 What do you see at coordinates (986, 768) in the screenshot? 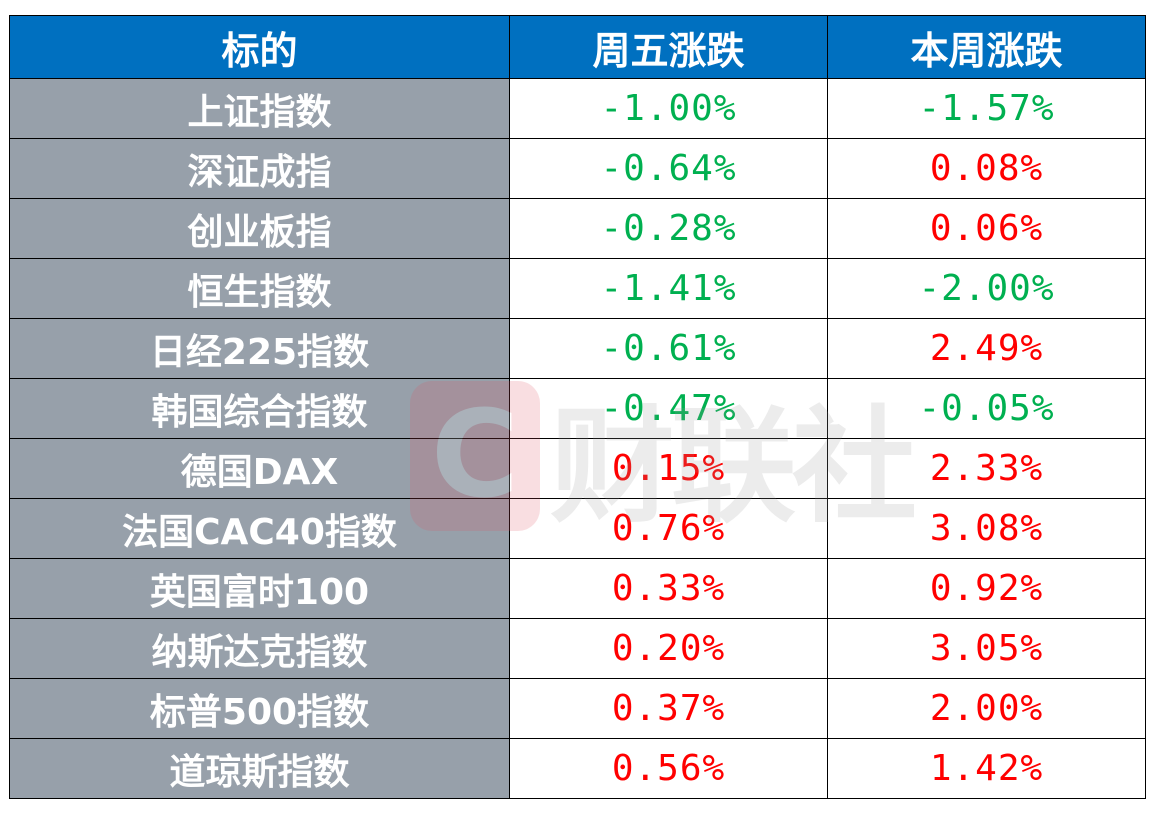
I see `week-change: 1.42%` at bounding box center [986, 768].